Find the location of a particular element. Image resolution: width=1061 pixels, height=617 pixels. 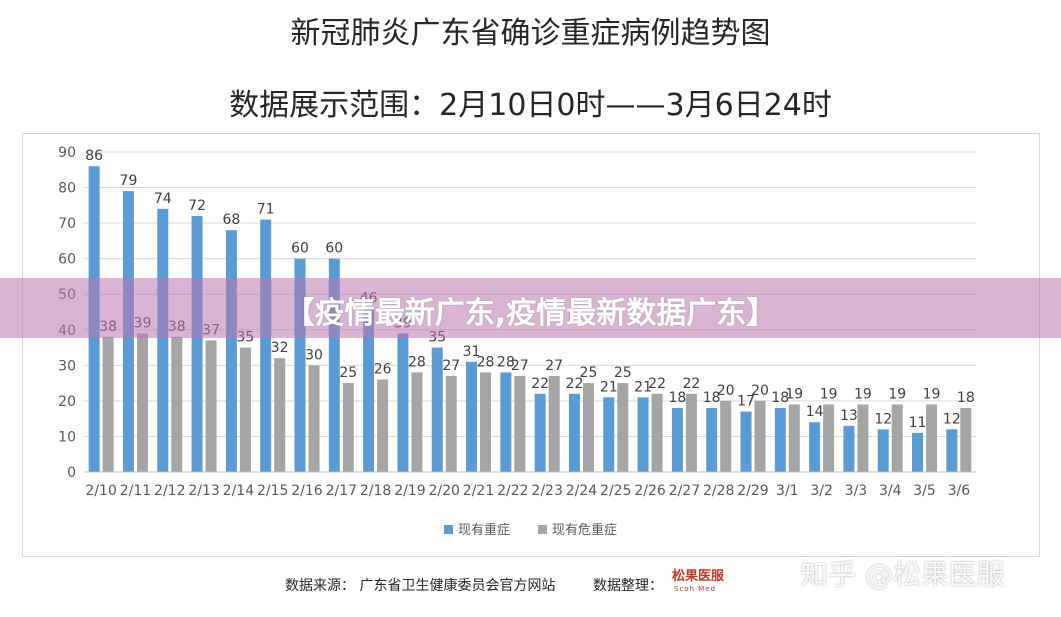

y-tick-label: 30 is located at coordinates (67, 366).